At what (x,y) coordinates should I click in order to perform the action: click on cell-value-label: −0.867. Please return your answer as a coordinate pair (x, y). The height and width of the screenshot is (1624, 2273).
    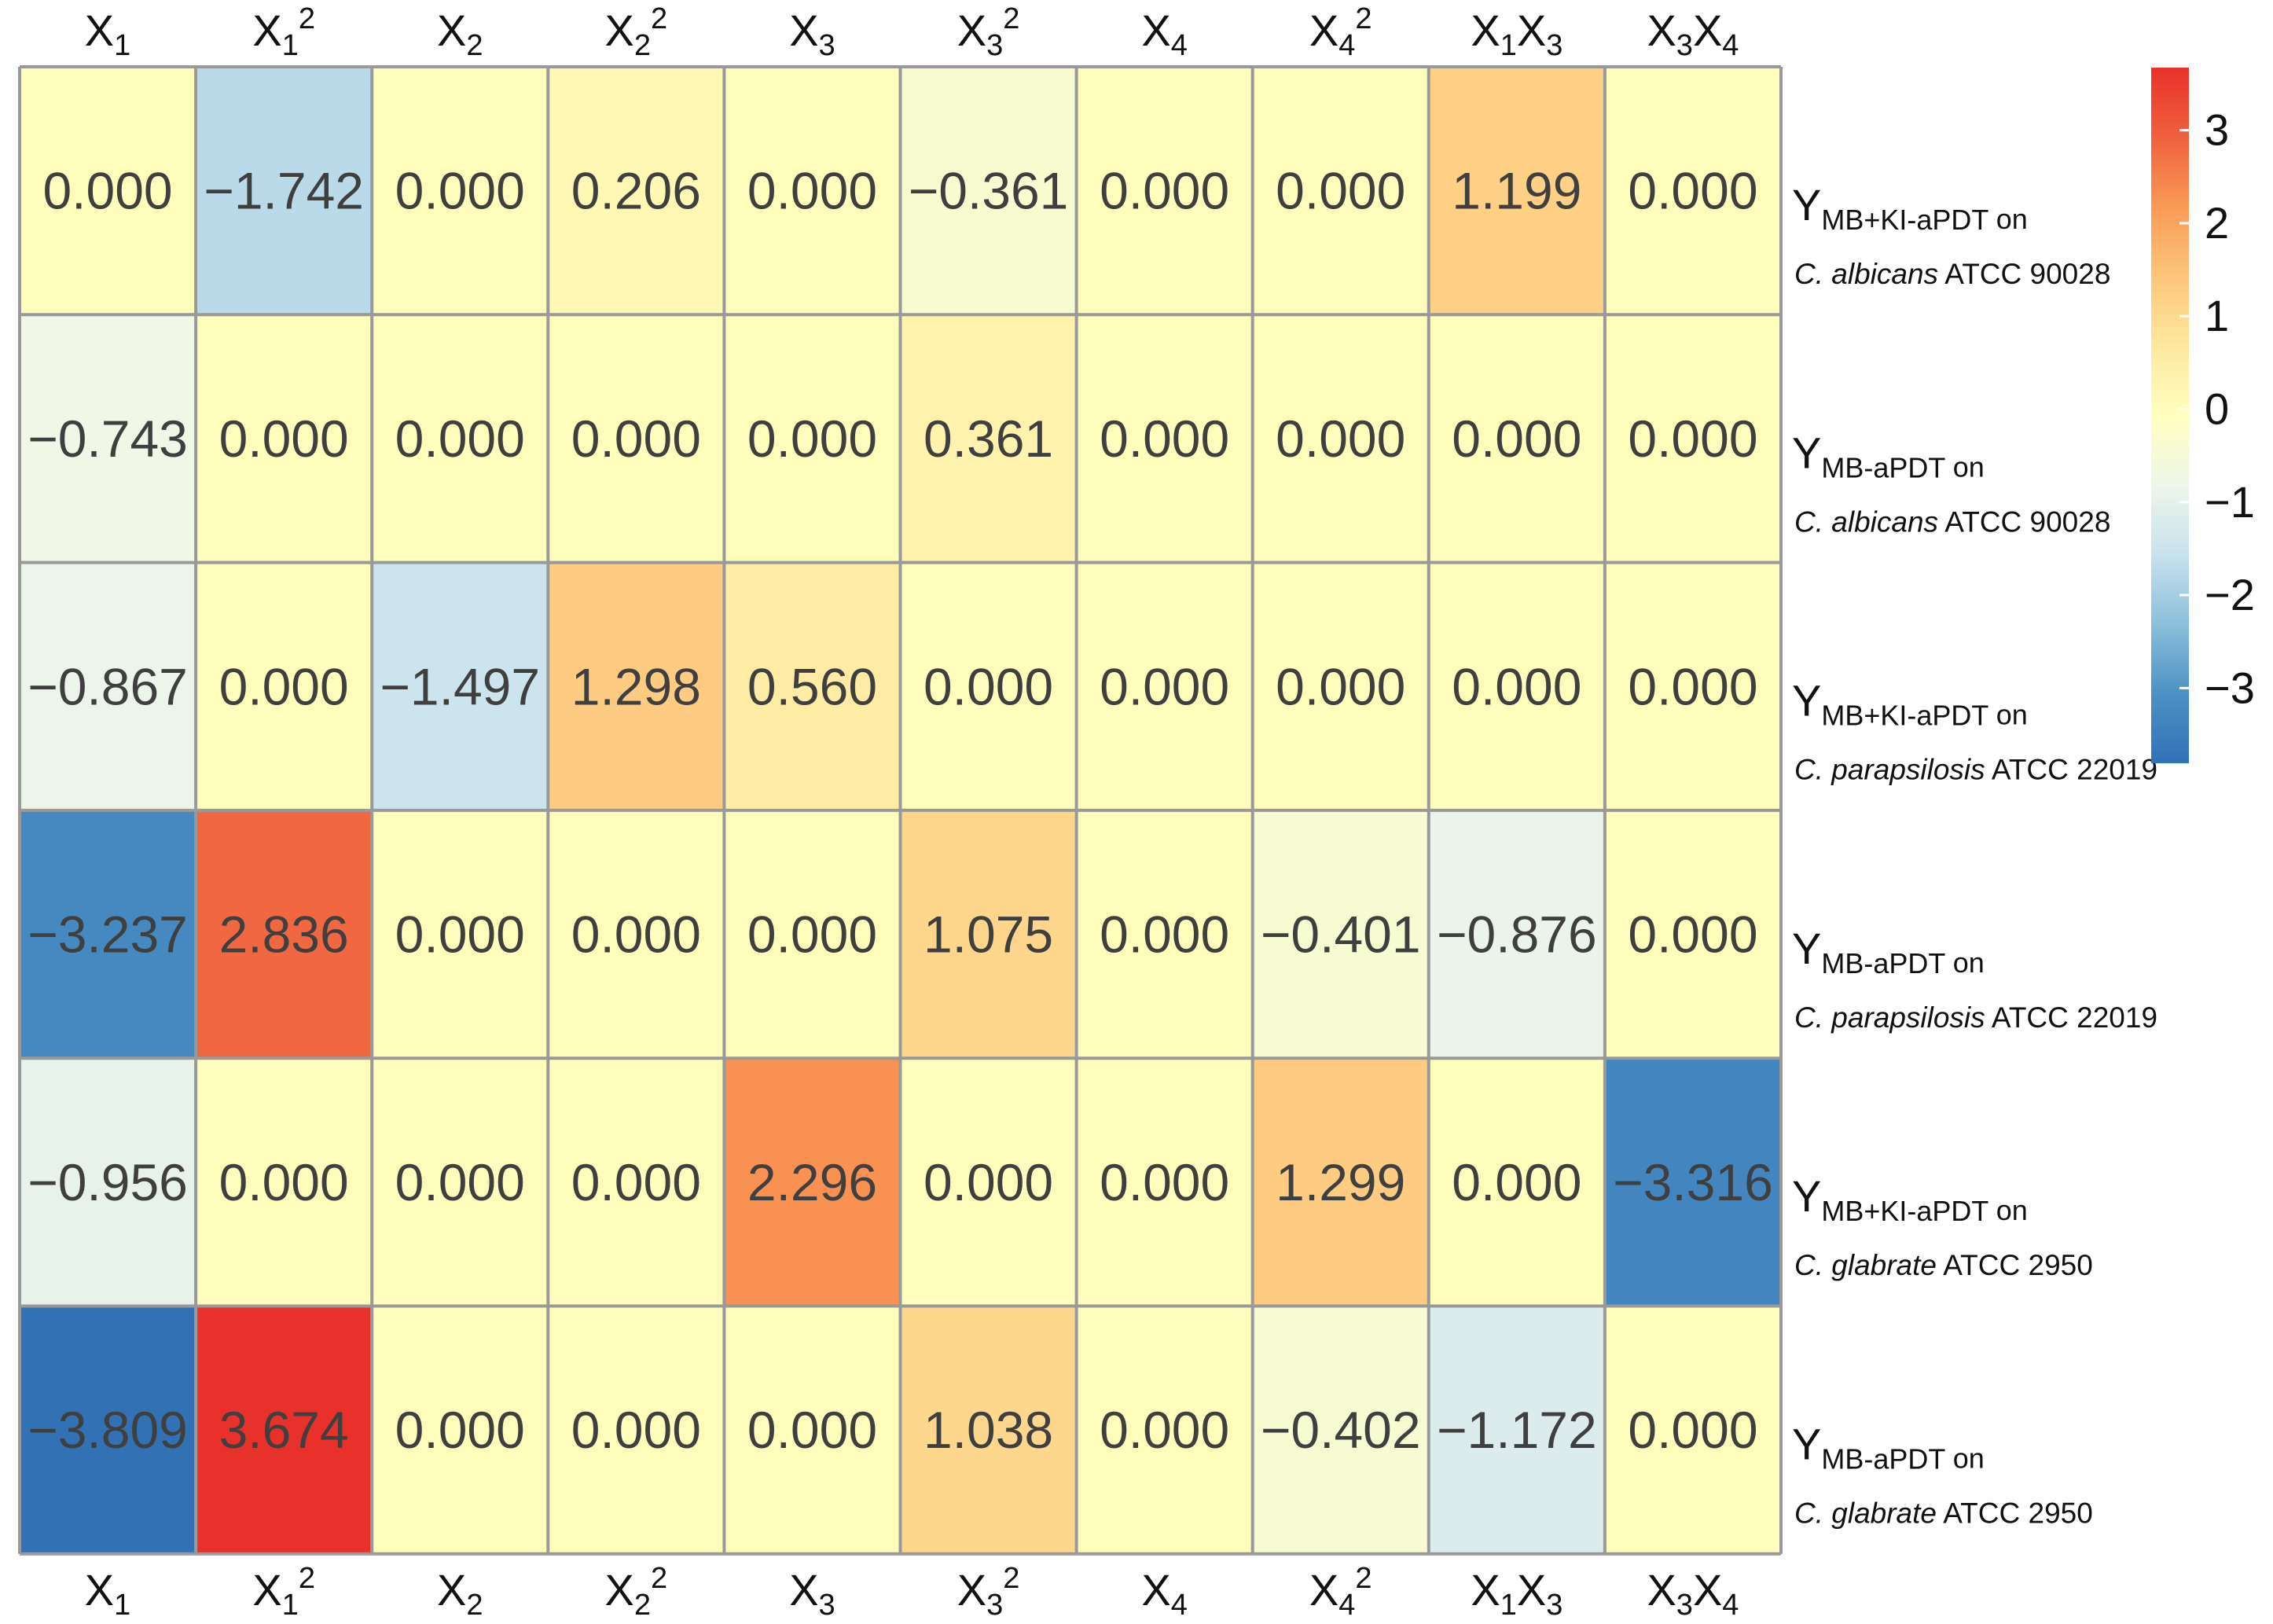
    Looking at the image, I should click on (108, 686).